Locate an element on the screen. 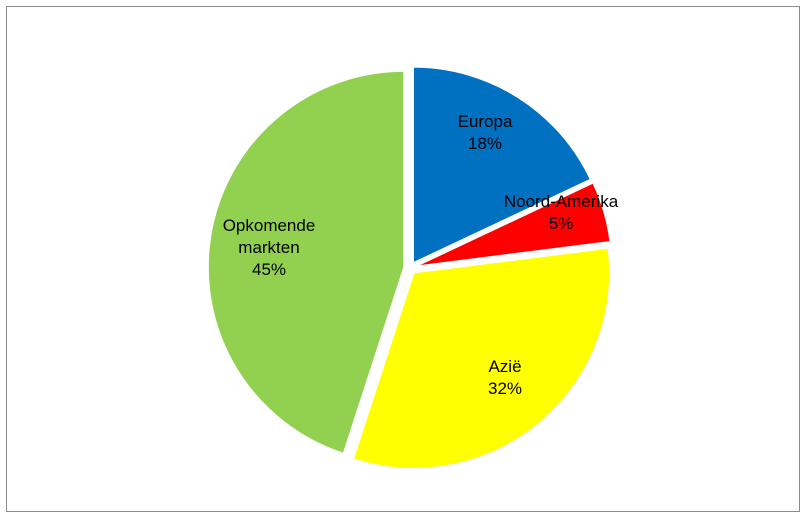 Image resolution: width=806 pixels, height=518 pixels. data-label-opkomende-markten: Opkomende markten 45% is located at coordinates (269, 247).